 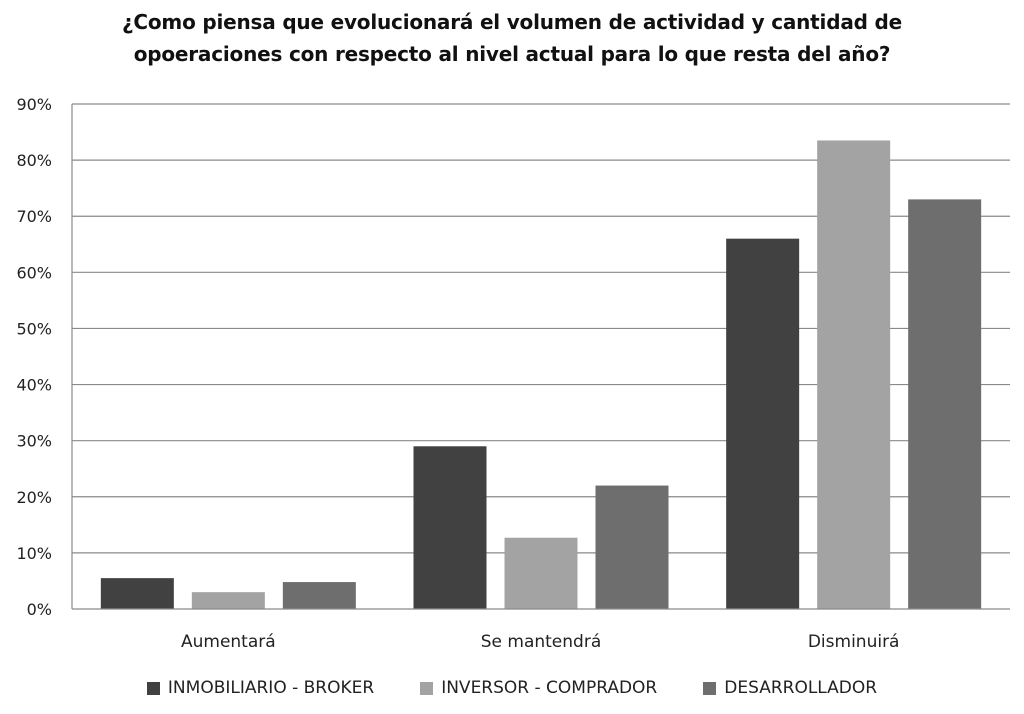 I want to click on legend-label-broker: INMOBILIARIO - BROKER, so click(x=271, y=688).